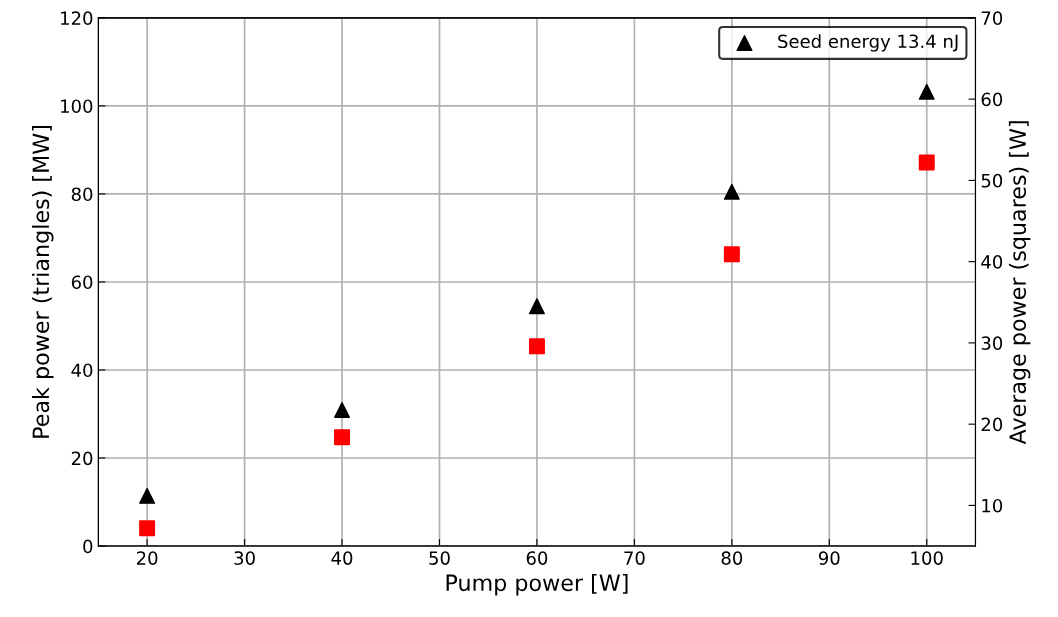  Describe the element at coordinates (82, 458) in the screenshot. I see `y-tick-label: 20` at that location.